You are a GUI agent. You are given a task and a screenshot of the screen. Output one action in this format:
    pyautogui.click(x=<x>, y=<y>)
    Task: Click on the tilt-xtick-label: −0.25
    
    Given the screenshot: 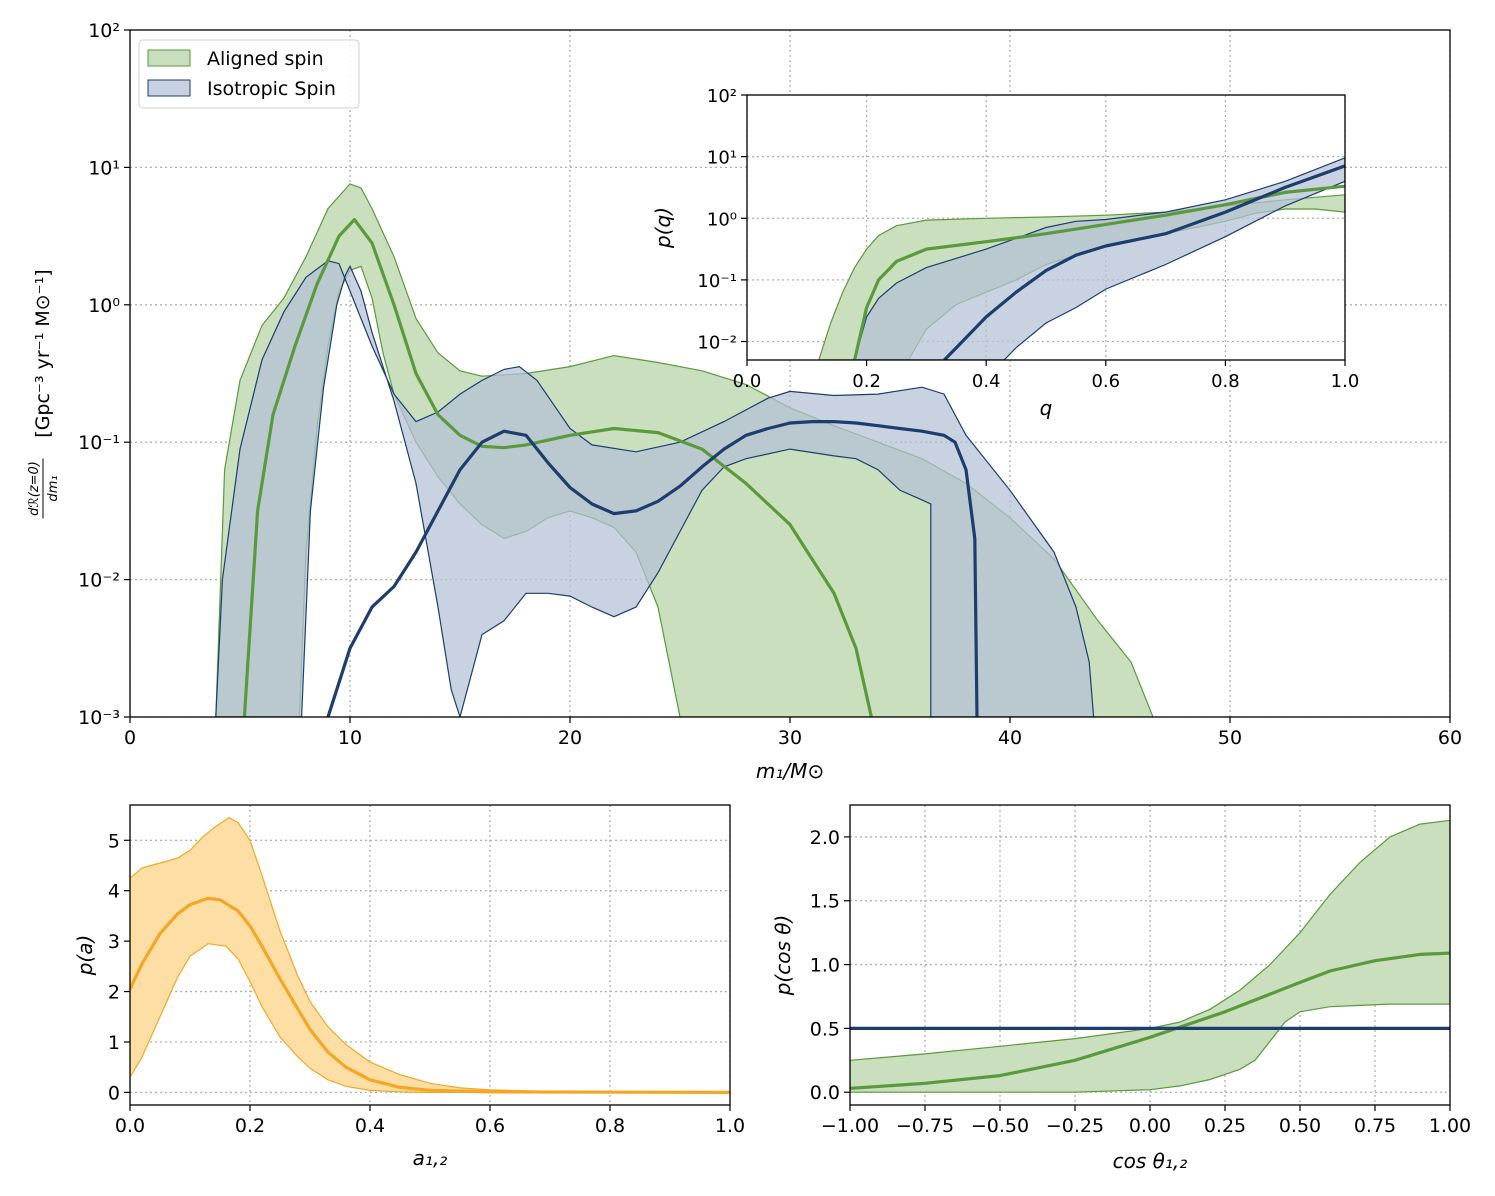 What is the action you would take?
    pyautogui.click(x=1075, y=1126)
    